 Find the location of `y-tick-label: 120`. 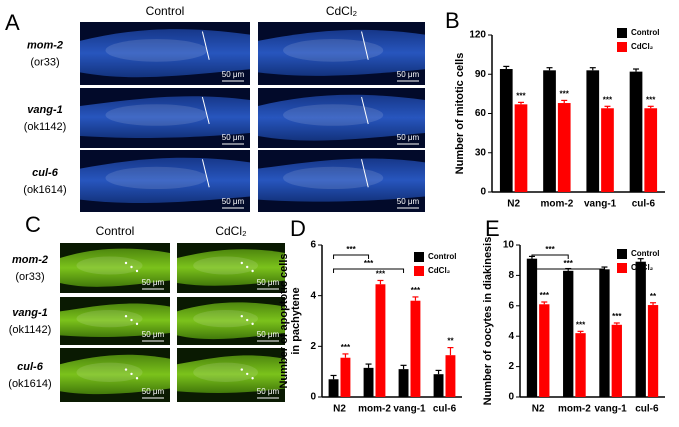

y-tick-label: 120 is located at coordinates (477, 35).